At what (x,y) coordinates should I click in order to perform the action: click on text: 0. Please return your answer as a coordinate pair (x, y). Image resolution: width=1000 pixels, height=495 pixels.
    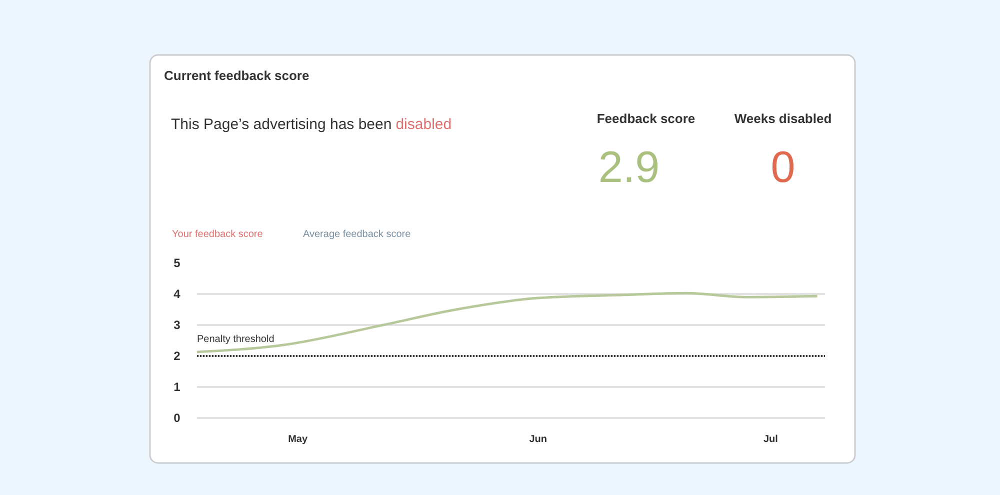
    Looking at the image, I should click on (783, 167).